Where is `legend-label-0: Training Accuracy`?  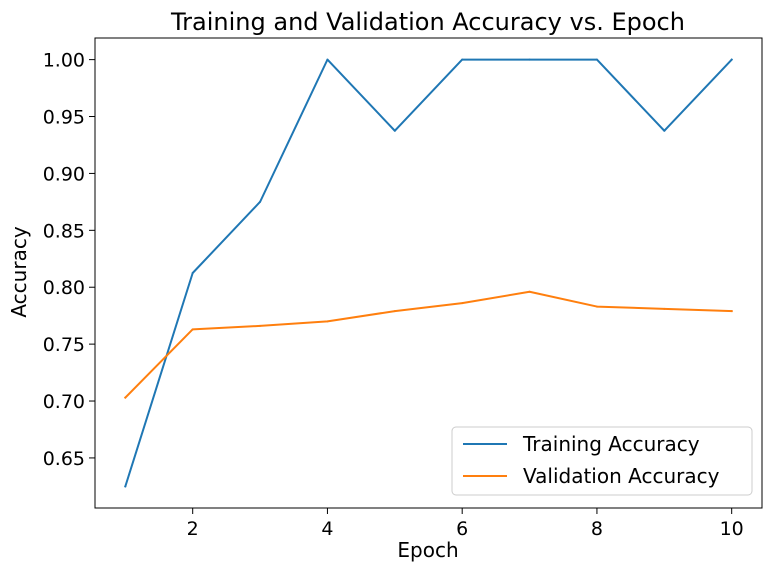 legend-label-0: Training Accuracy is located at coordinates (611, 444).